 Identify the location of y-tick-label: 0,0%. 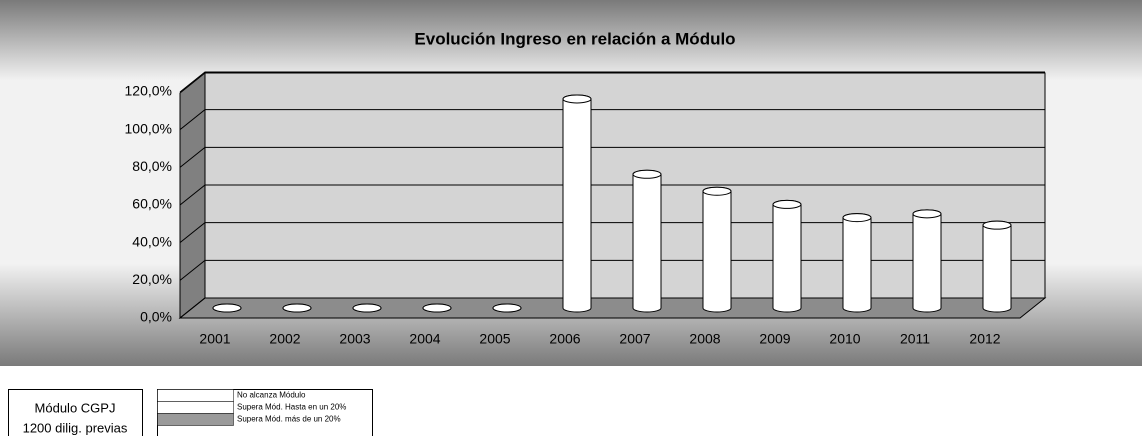
(156, 317).